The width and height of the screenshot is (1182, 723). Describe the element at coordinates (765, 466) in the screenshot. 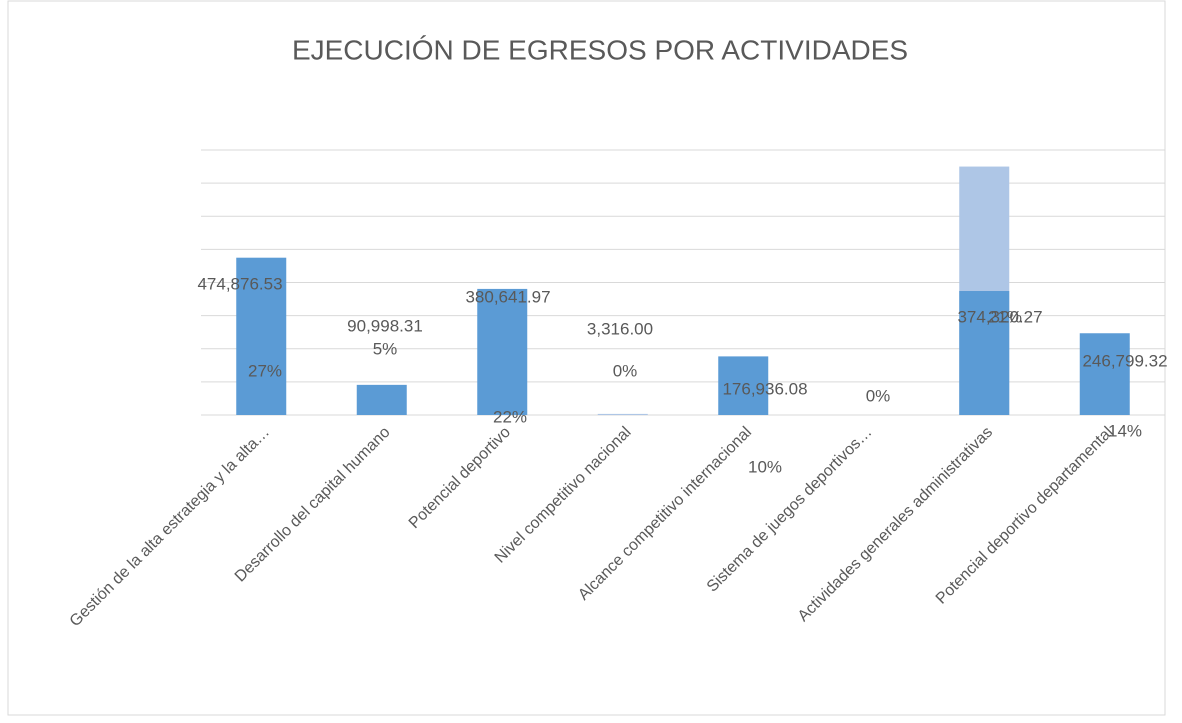

I see `percent-label: 10%` at that location.